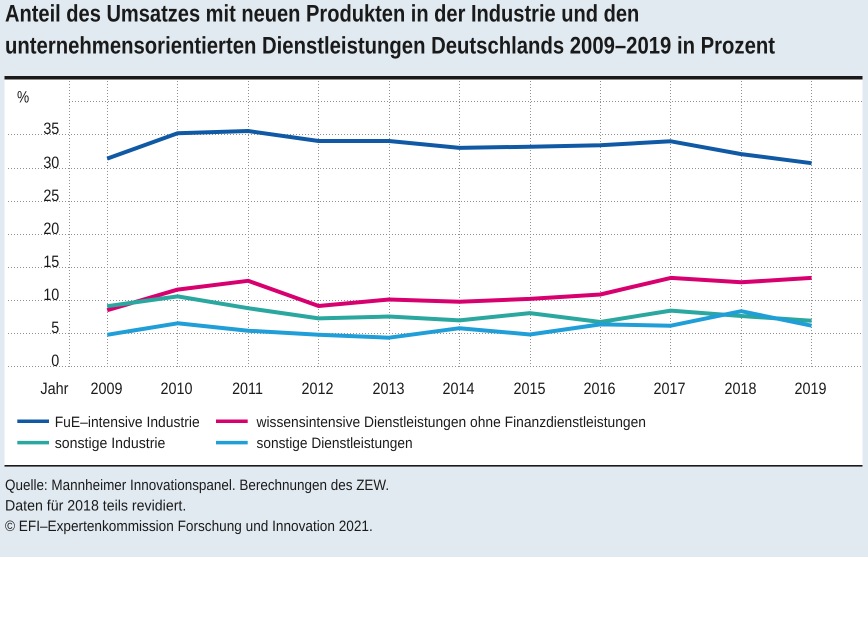  Describe the element at coordinates (530, 389) in the screenshot. I see `svg-text: 2015` at that location.